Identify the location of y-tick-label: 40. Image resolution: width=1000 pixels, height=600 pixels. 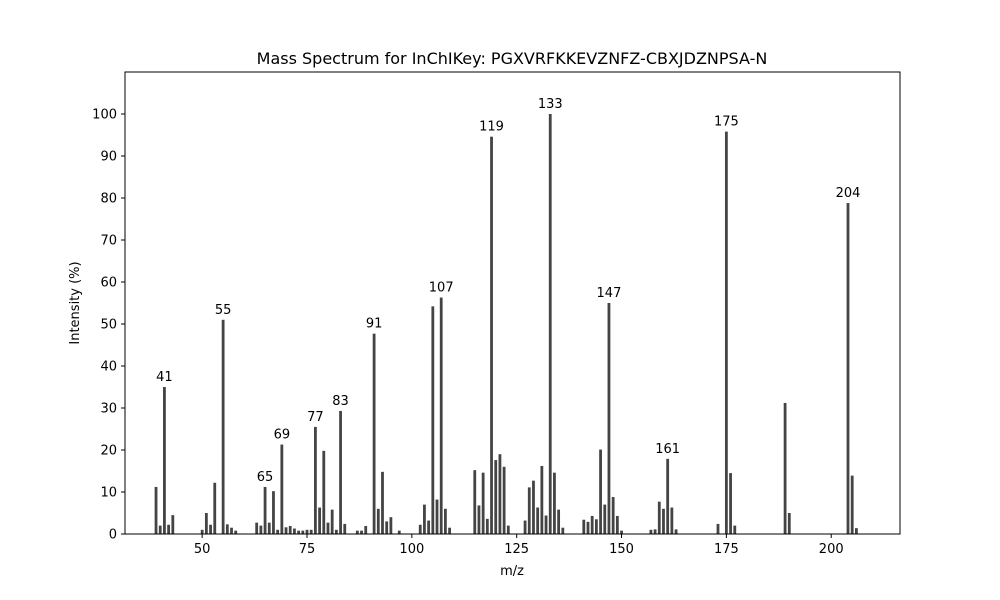
(108, 367).